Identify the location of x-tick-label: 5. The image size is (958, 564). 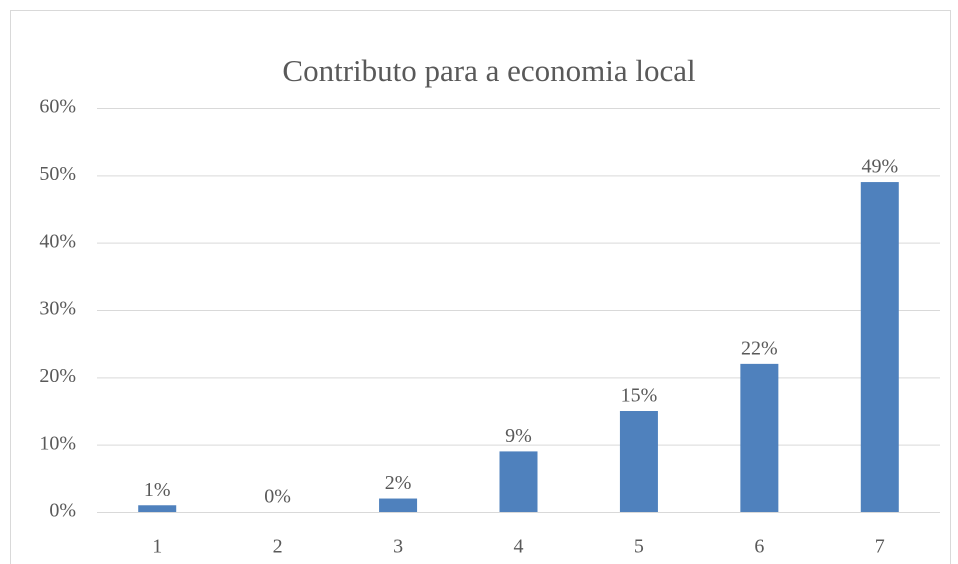
(639, 547).